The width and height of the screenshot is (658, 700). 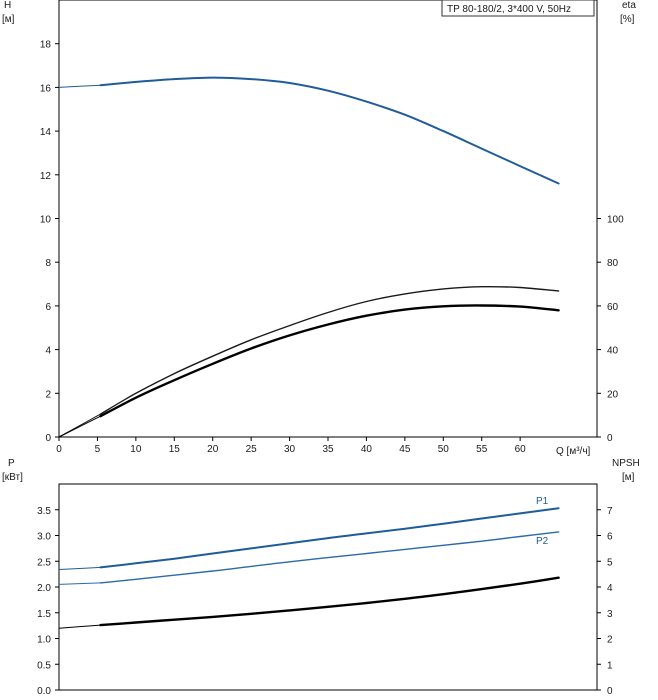 What do you see at coordinates (615, 220) in the screenshot?
I see `eta-tick-label: 100` at bounding box center [615, 220].